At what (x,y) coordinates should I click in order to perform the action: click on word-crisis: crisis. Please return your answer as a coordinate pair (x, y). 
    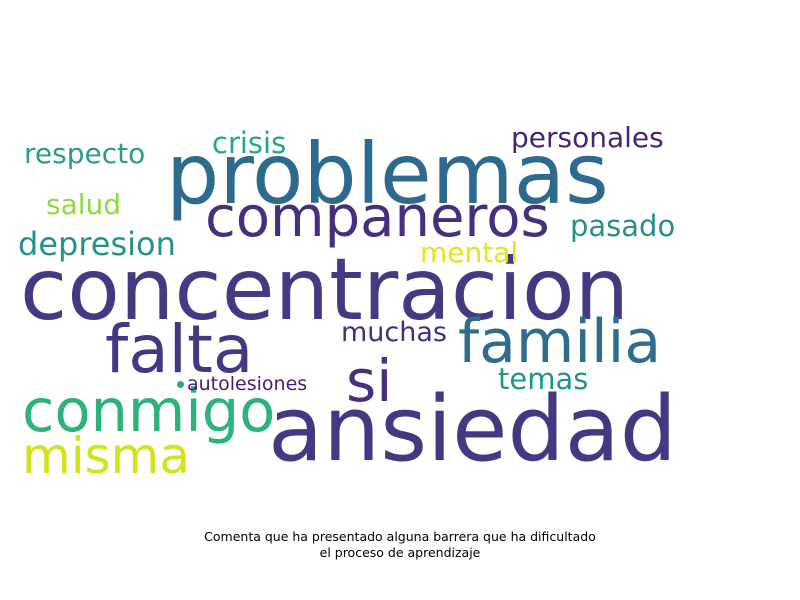
    Looking at the image, I should click on (249, 143).